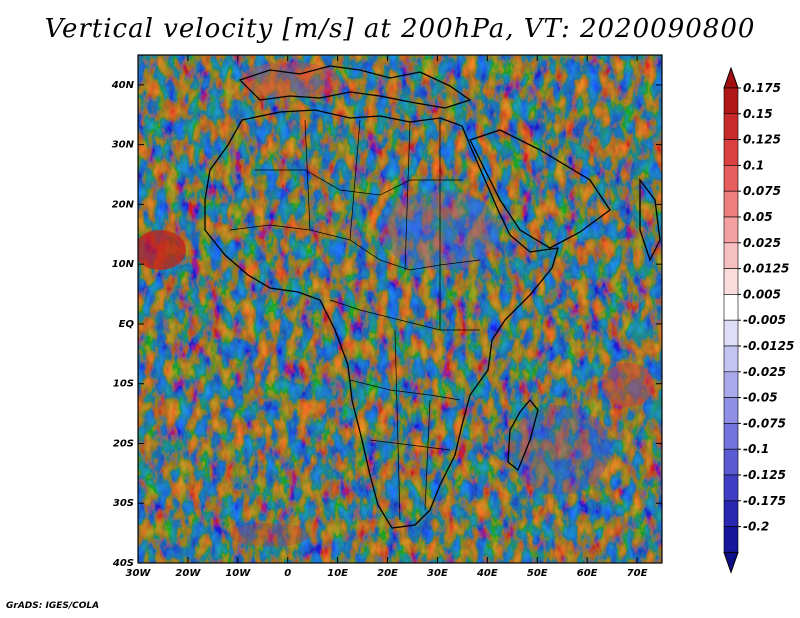  Describe the element at coordinates (53, 606) in the screenshot. I see `grads-credit: GrADS: IGES/COLA` at that location.